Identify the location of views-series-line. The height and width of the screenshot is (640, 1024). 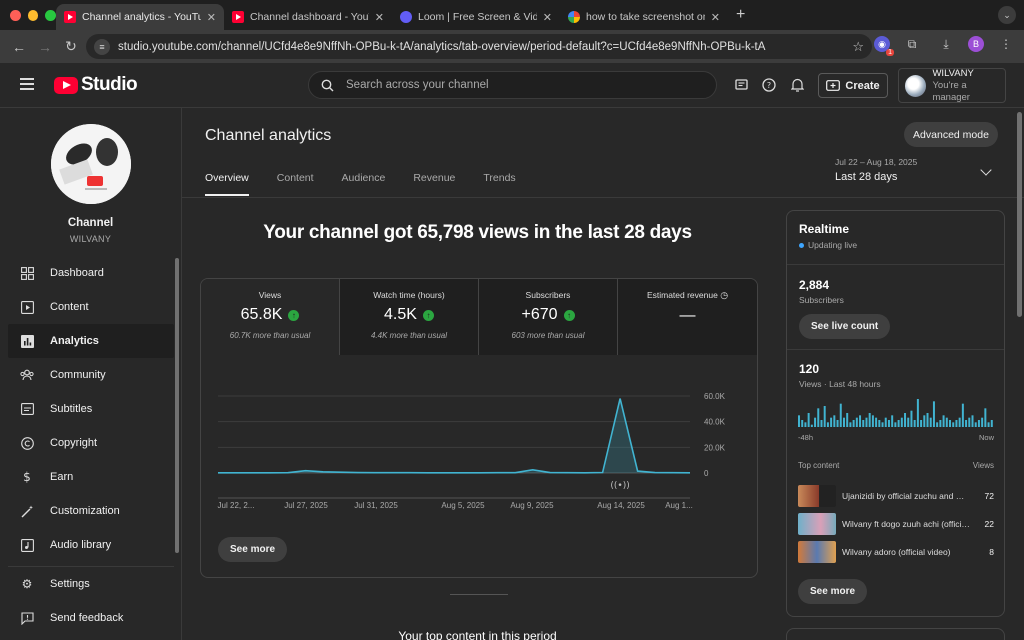
(454, 436).